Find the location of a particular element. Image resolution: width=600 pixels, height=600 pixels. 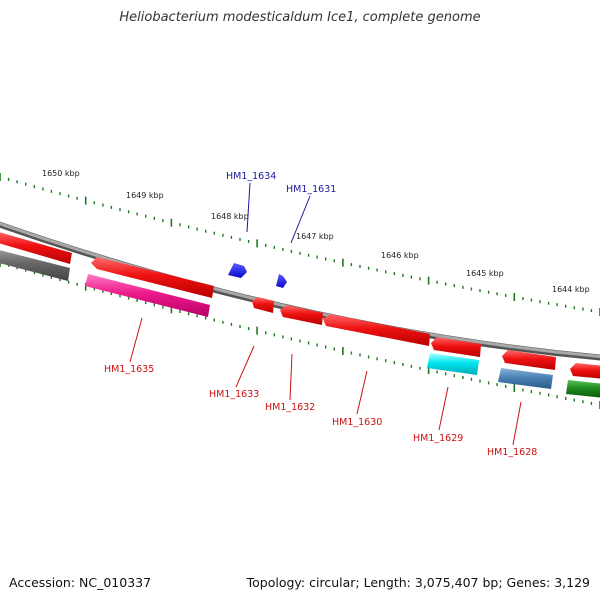

gene-label-hm1-1633: HM1_1633 is located at coordinates (234, 394).